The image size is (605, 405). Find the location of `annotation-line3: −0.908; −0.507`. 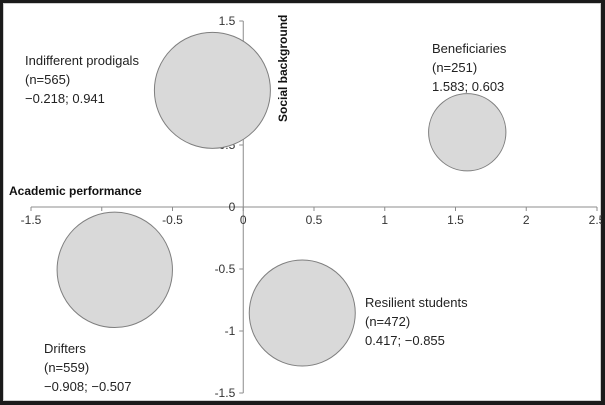

annotation-line3: −0.908; −0.507 is located at coordinates (87, 386).